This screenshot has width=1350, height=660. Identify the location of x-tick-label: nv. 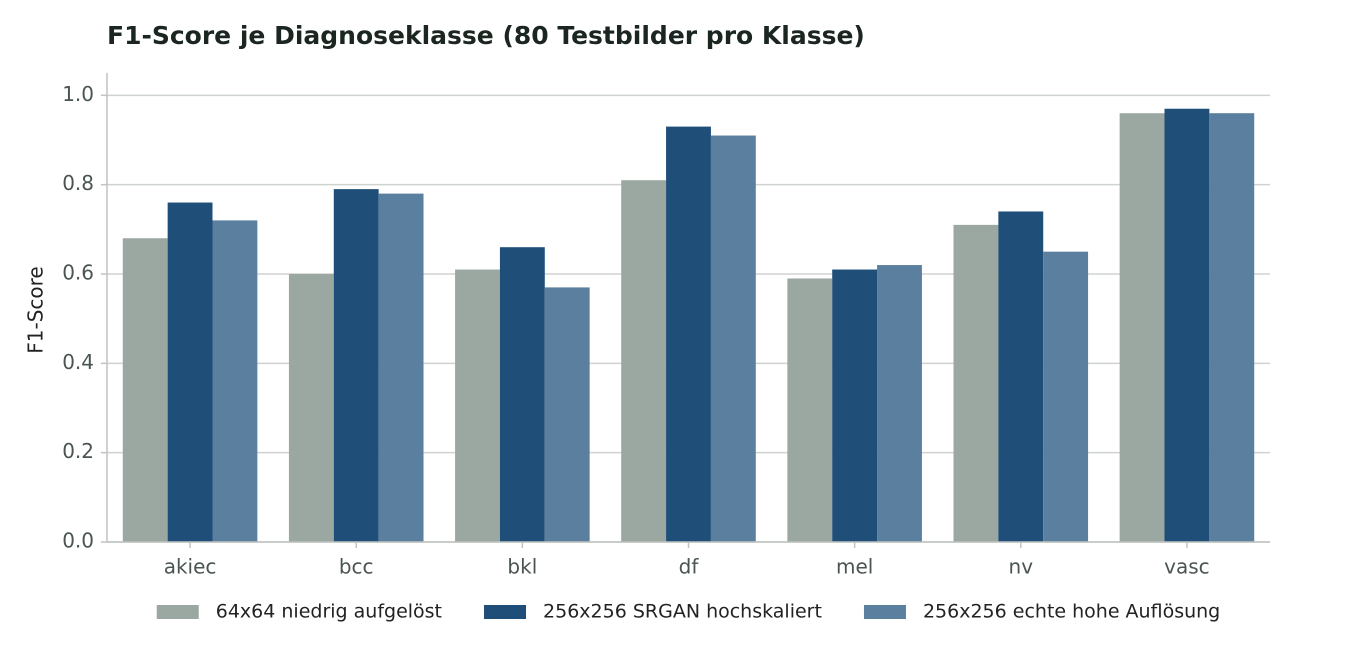
(1021, 567).